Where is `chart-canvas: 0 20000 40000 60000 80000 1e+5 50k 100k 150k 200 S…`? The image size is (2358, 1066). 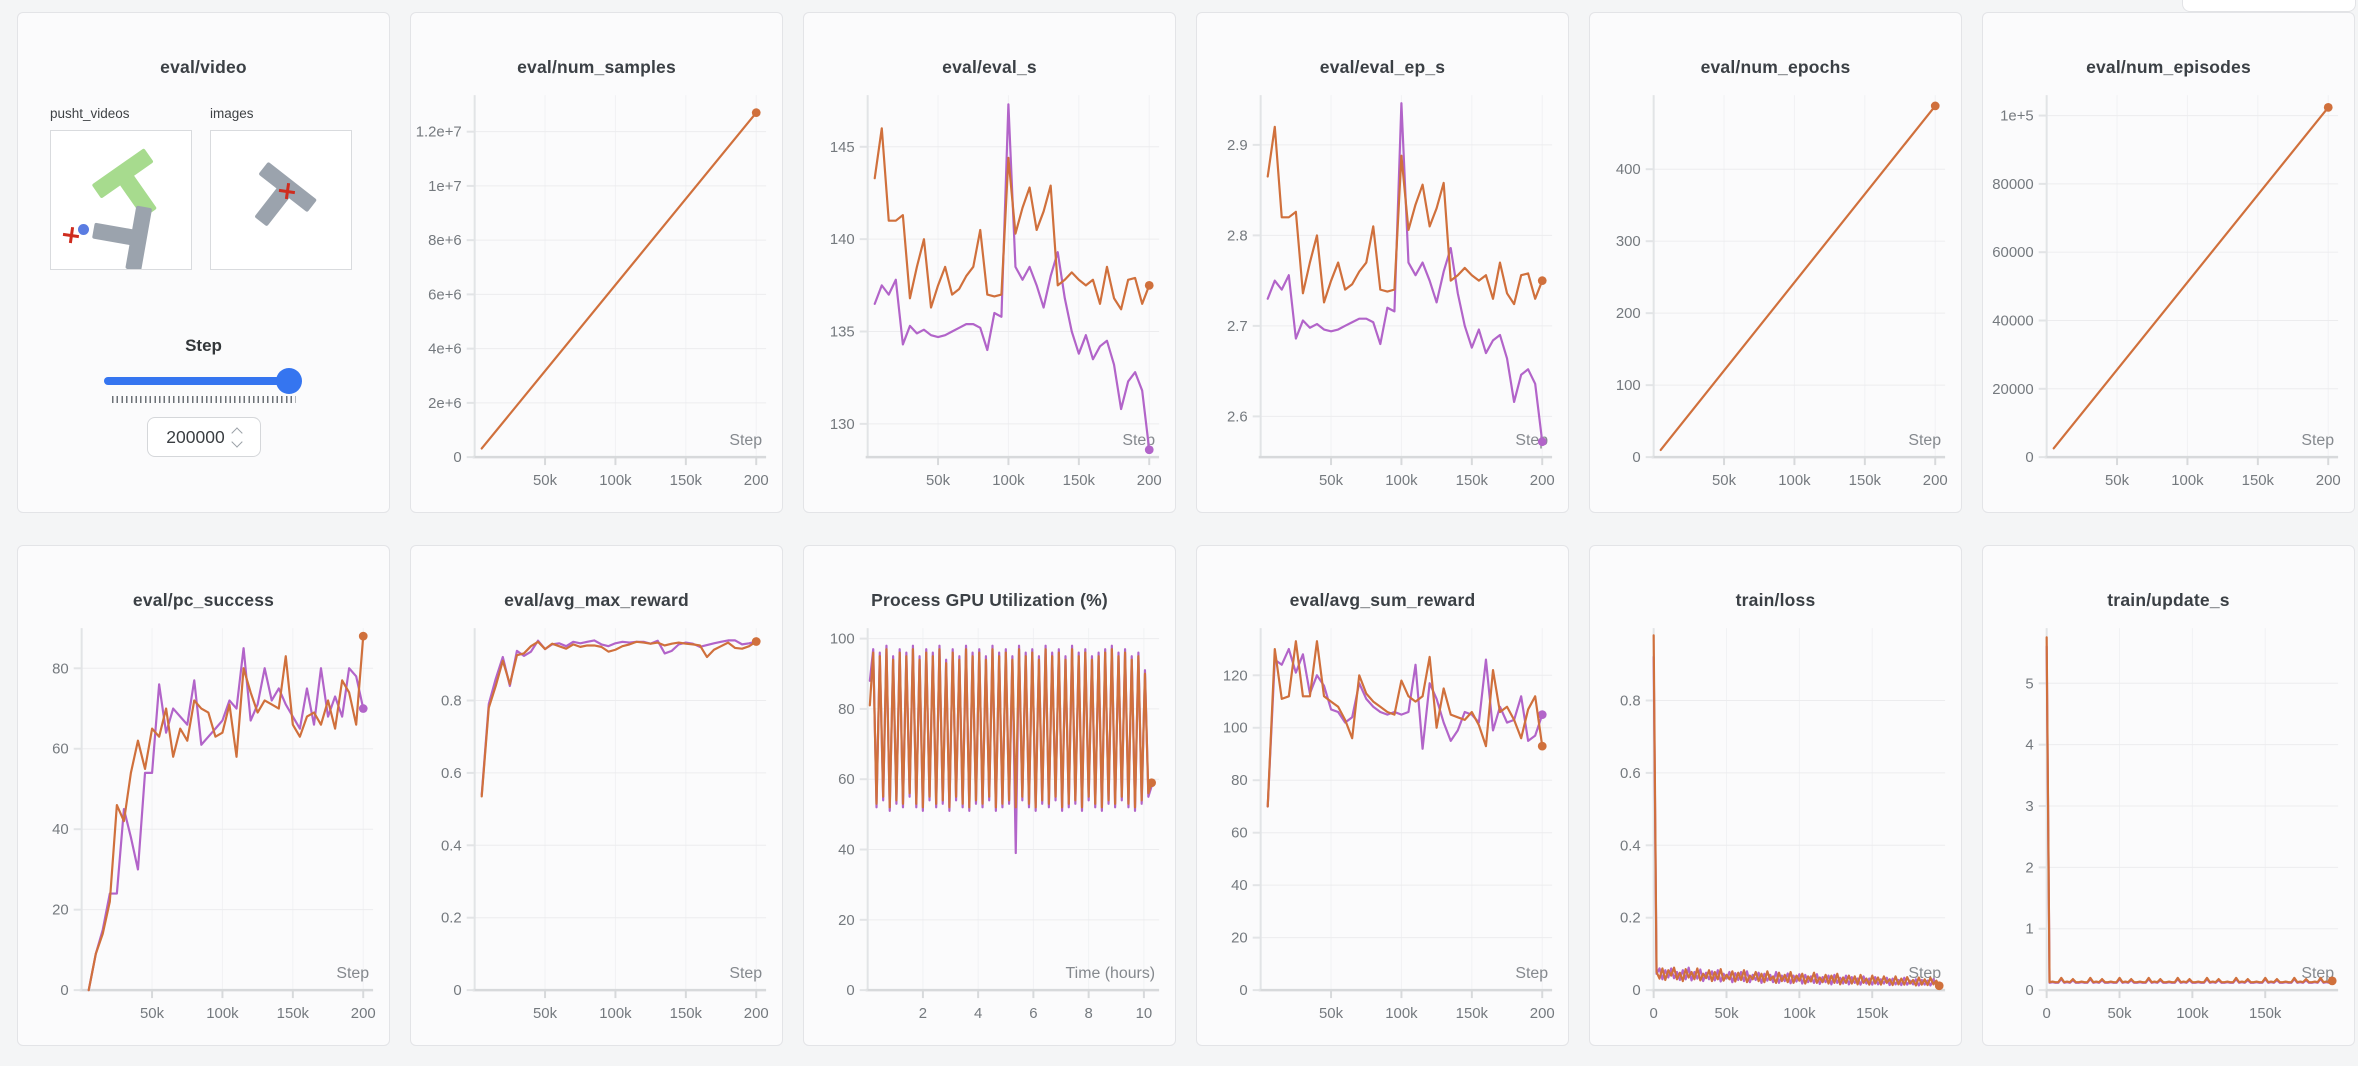 chart-canvas: 0 20000 40000 60000 80000 1e+5 50k 100k 150k 200 S… is located at coordinates (2168, 294).